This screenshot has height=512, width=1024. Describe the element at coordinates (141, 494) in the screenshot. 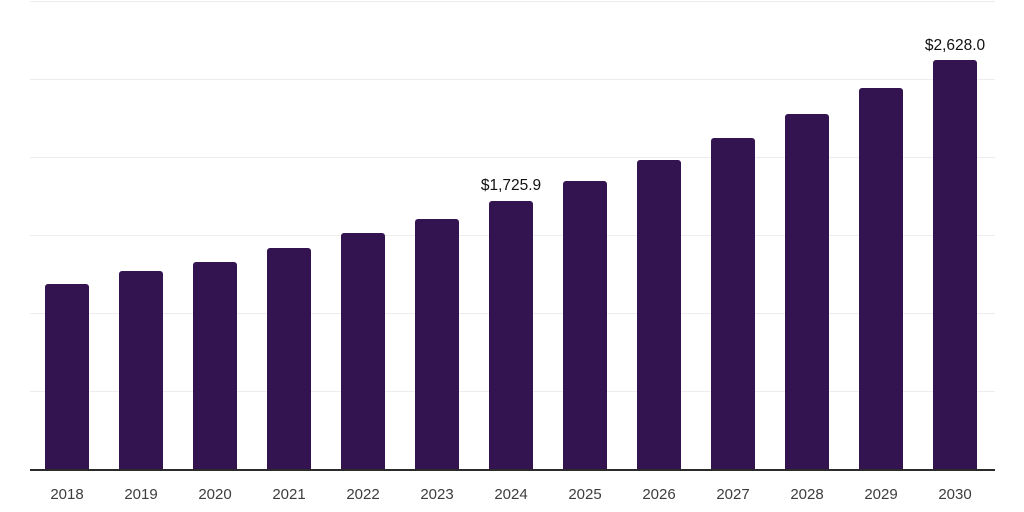

I see `x-axis-tick-label: 2019` at that location.